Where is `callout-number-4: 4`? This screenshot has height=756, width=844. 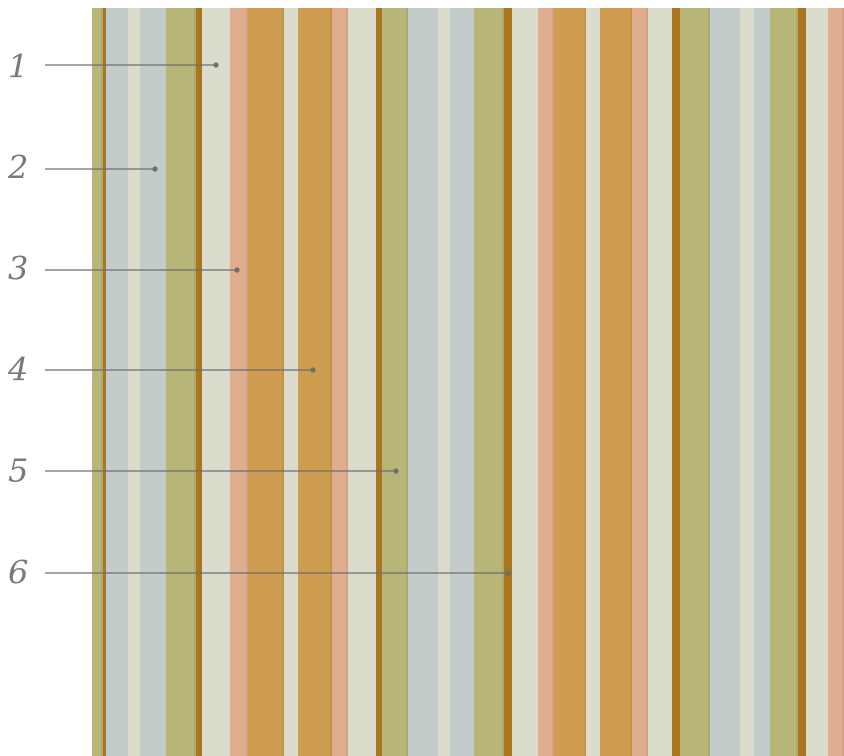 callout-number-4: 4 is located at coordinates (18, 369).